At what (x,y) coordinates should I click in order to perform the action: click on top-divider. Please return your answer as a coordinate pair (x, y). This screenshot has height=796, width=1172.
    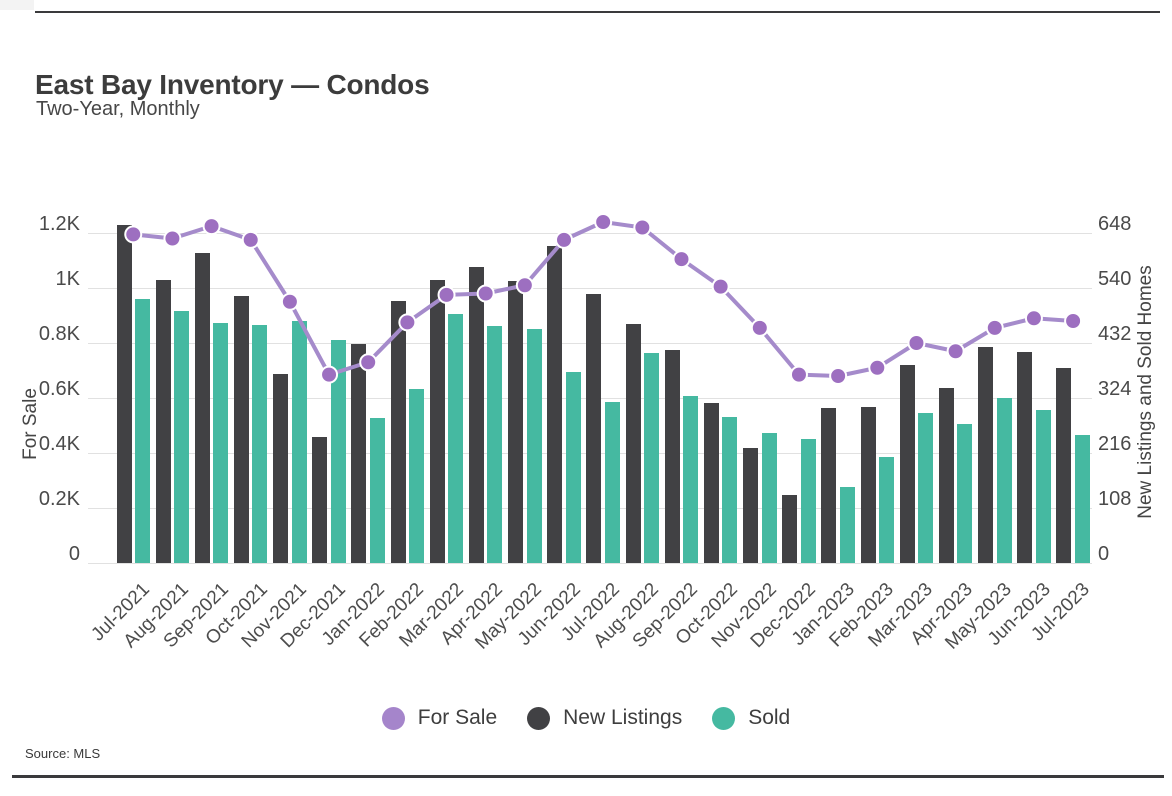
    Looking at the image, I should click on (597, 12).